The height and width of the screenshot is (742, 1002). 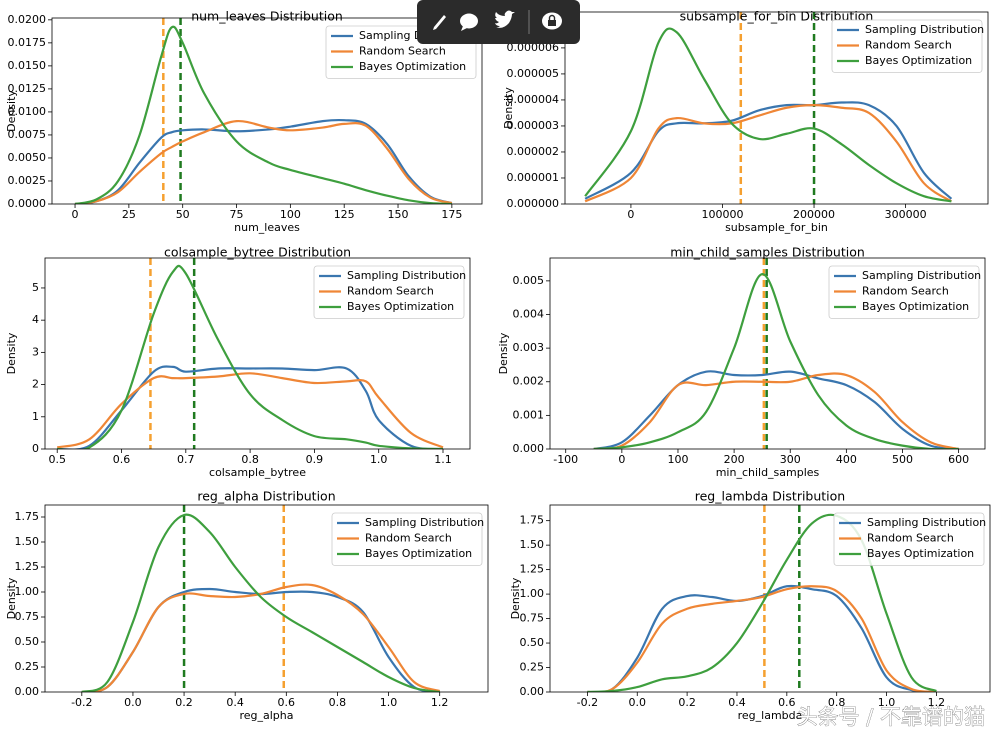 What do you see at coordinates (27, 111) in the screenshot?
I see `y-tick-label: 0.0100` at bounding box center [27, 111].